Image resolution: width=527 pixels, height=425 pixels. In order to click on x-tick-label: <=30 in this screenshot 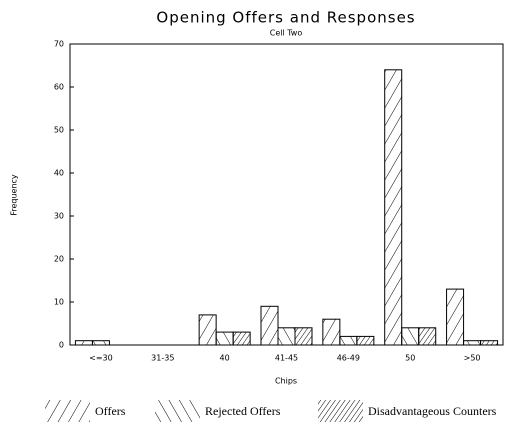, I will do `click(101, 358)`.